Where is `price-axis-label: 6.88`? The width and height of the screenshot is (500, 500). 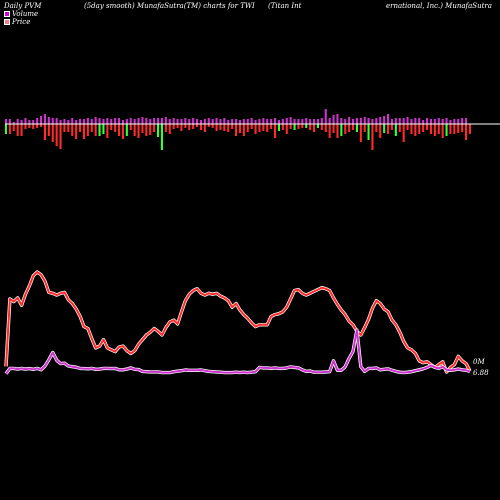
price-axis-label: 6.88 is located at coordinates (481, 373).